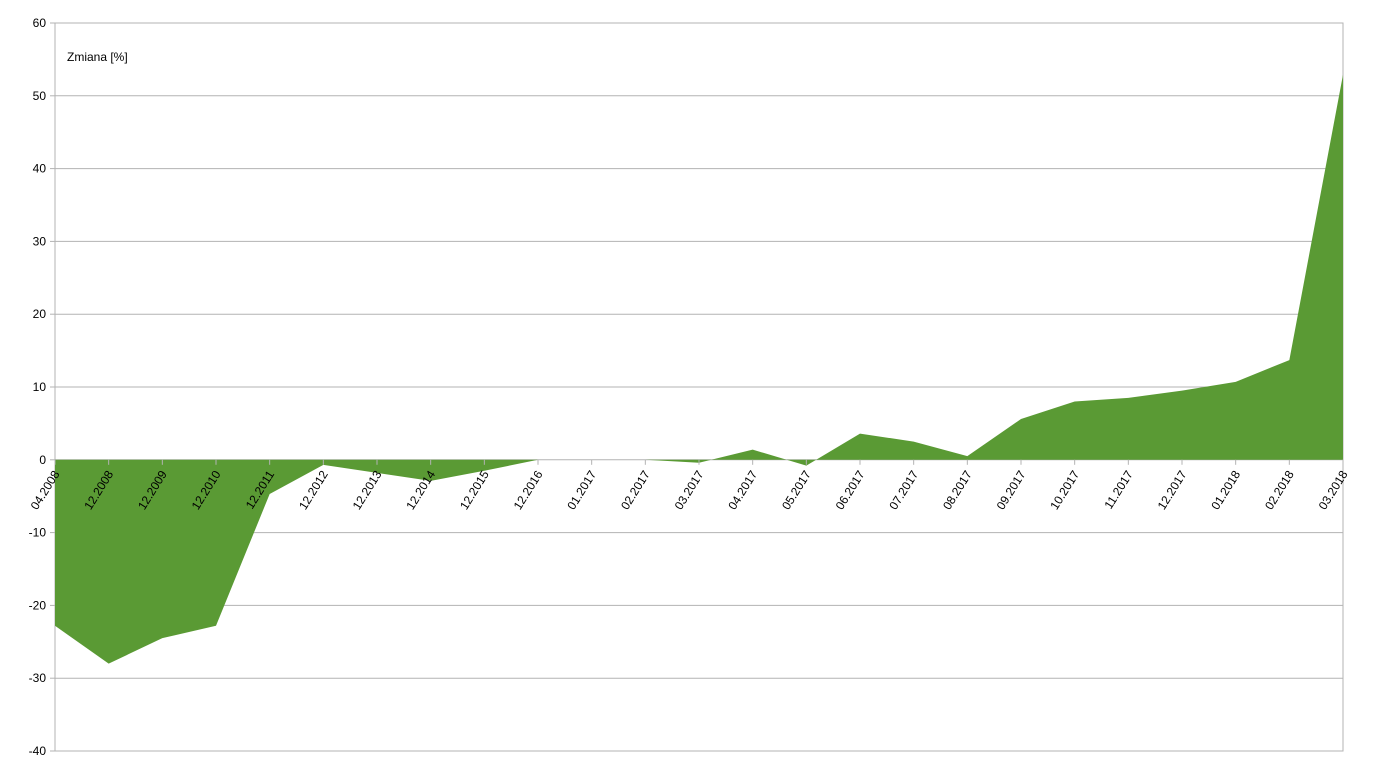  I want to click on x-tick-label: 03.2018, so click(1333, 490).